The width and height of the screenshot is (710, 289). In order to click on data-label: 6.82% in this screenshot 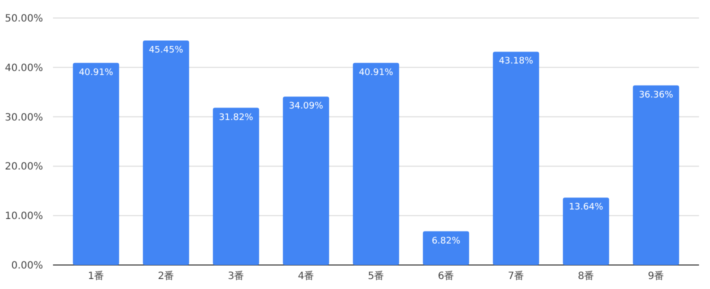, I will do `click(446, 241)`.